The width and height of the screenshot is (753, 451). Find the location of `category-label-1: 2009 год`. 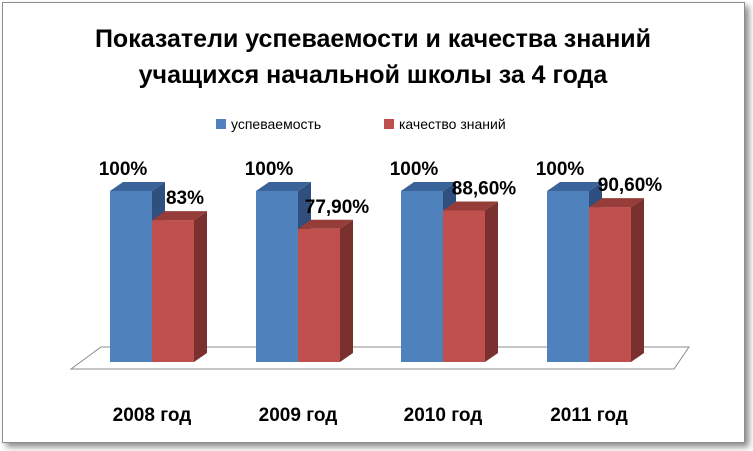

category-label-1: 2009 год is located at coordinates (298, 415).